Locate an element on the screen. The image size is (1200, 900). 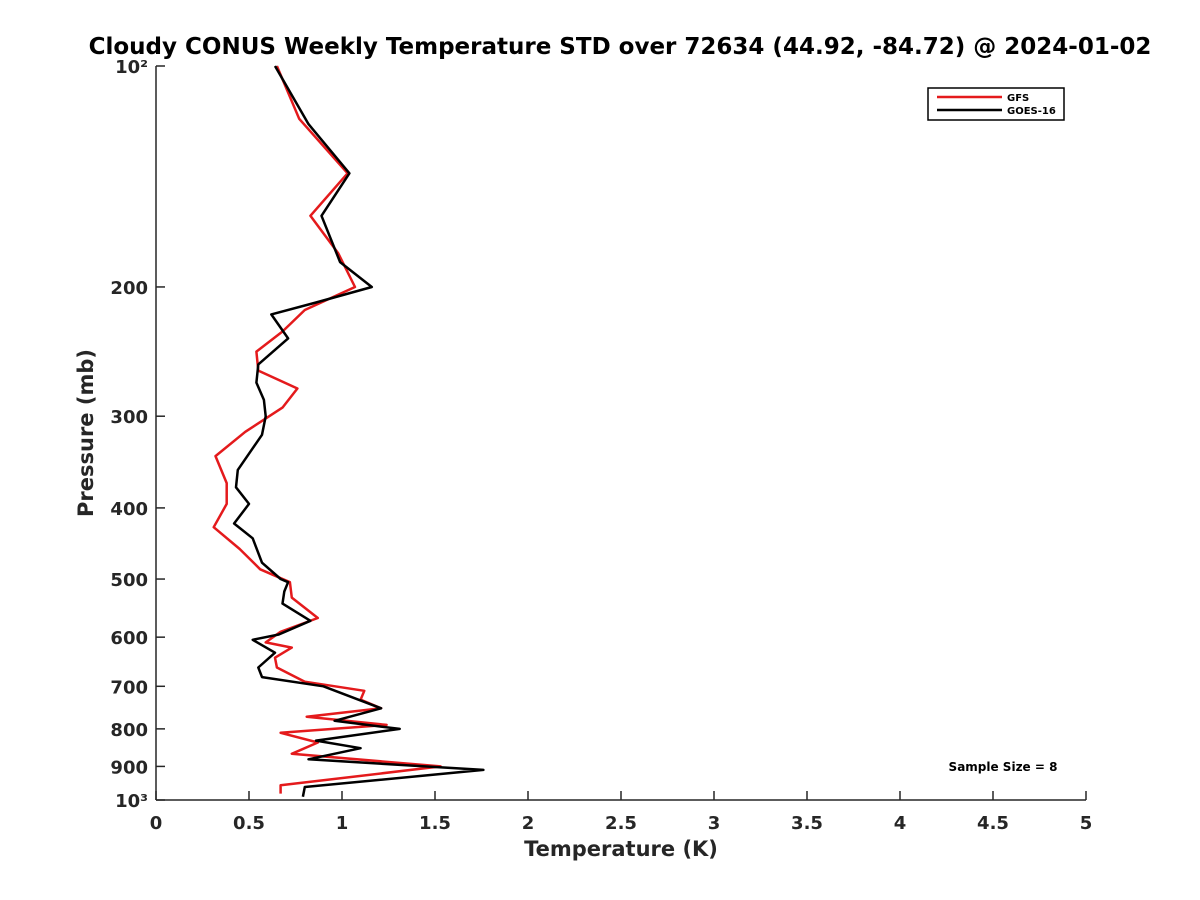
x-tick-label: 3.5 is located at coordinates (807, 823).